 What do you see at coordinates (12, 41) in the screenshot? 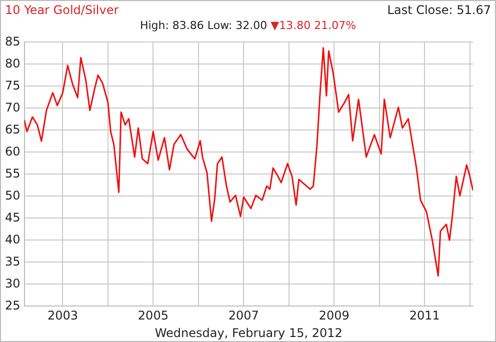
I see `y-tick-label: 85` at bounding box center [12, 41].